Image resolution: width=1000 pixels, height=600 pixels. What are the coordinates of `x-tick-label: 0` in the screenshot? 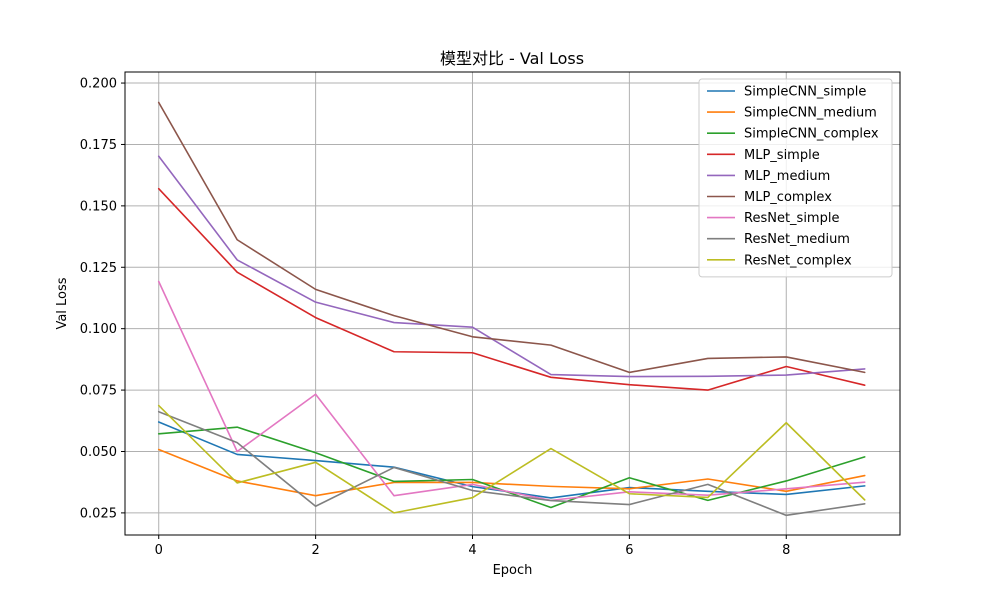 It's located at (159, 550).